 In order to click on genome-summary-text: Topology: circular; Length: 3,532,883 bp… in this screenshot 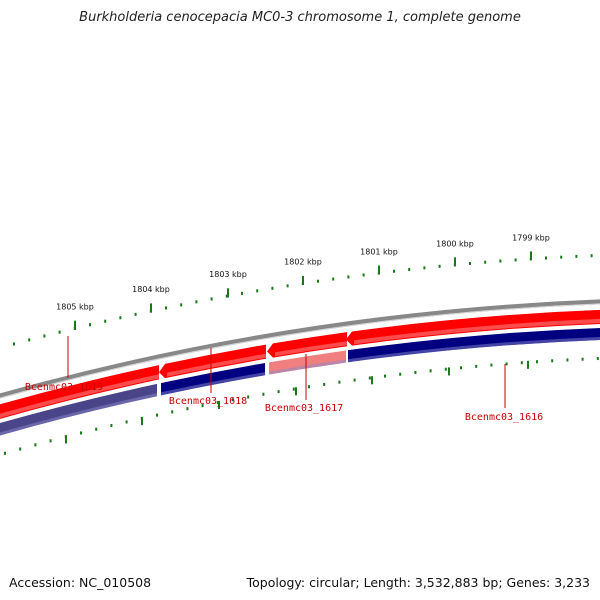, I will do `click(418, 582)`.